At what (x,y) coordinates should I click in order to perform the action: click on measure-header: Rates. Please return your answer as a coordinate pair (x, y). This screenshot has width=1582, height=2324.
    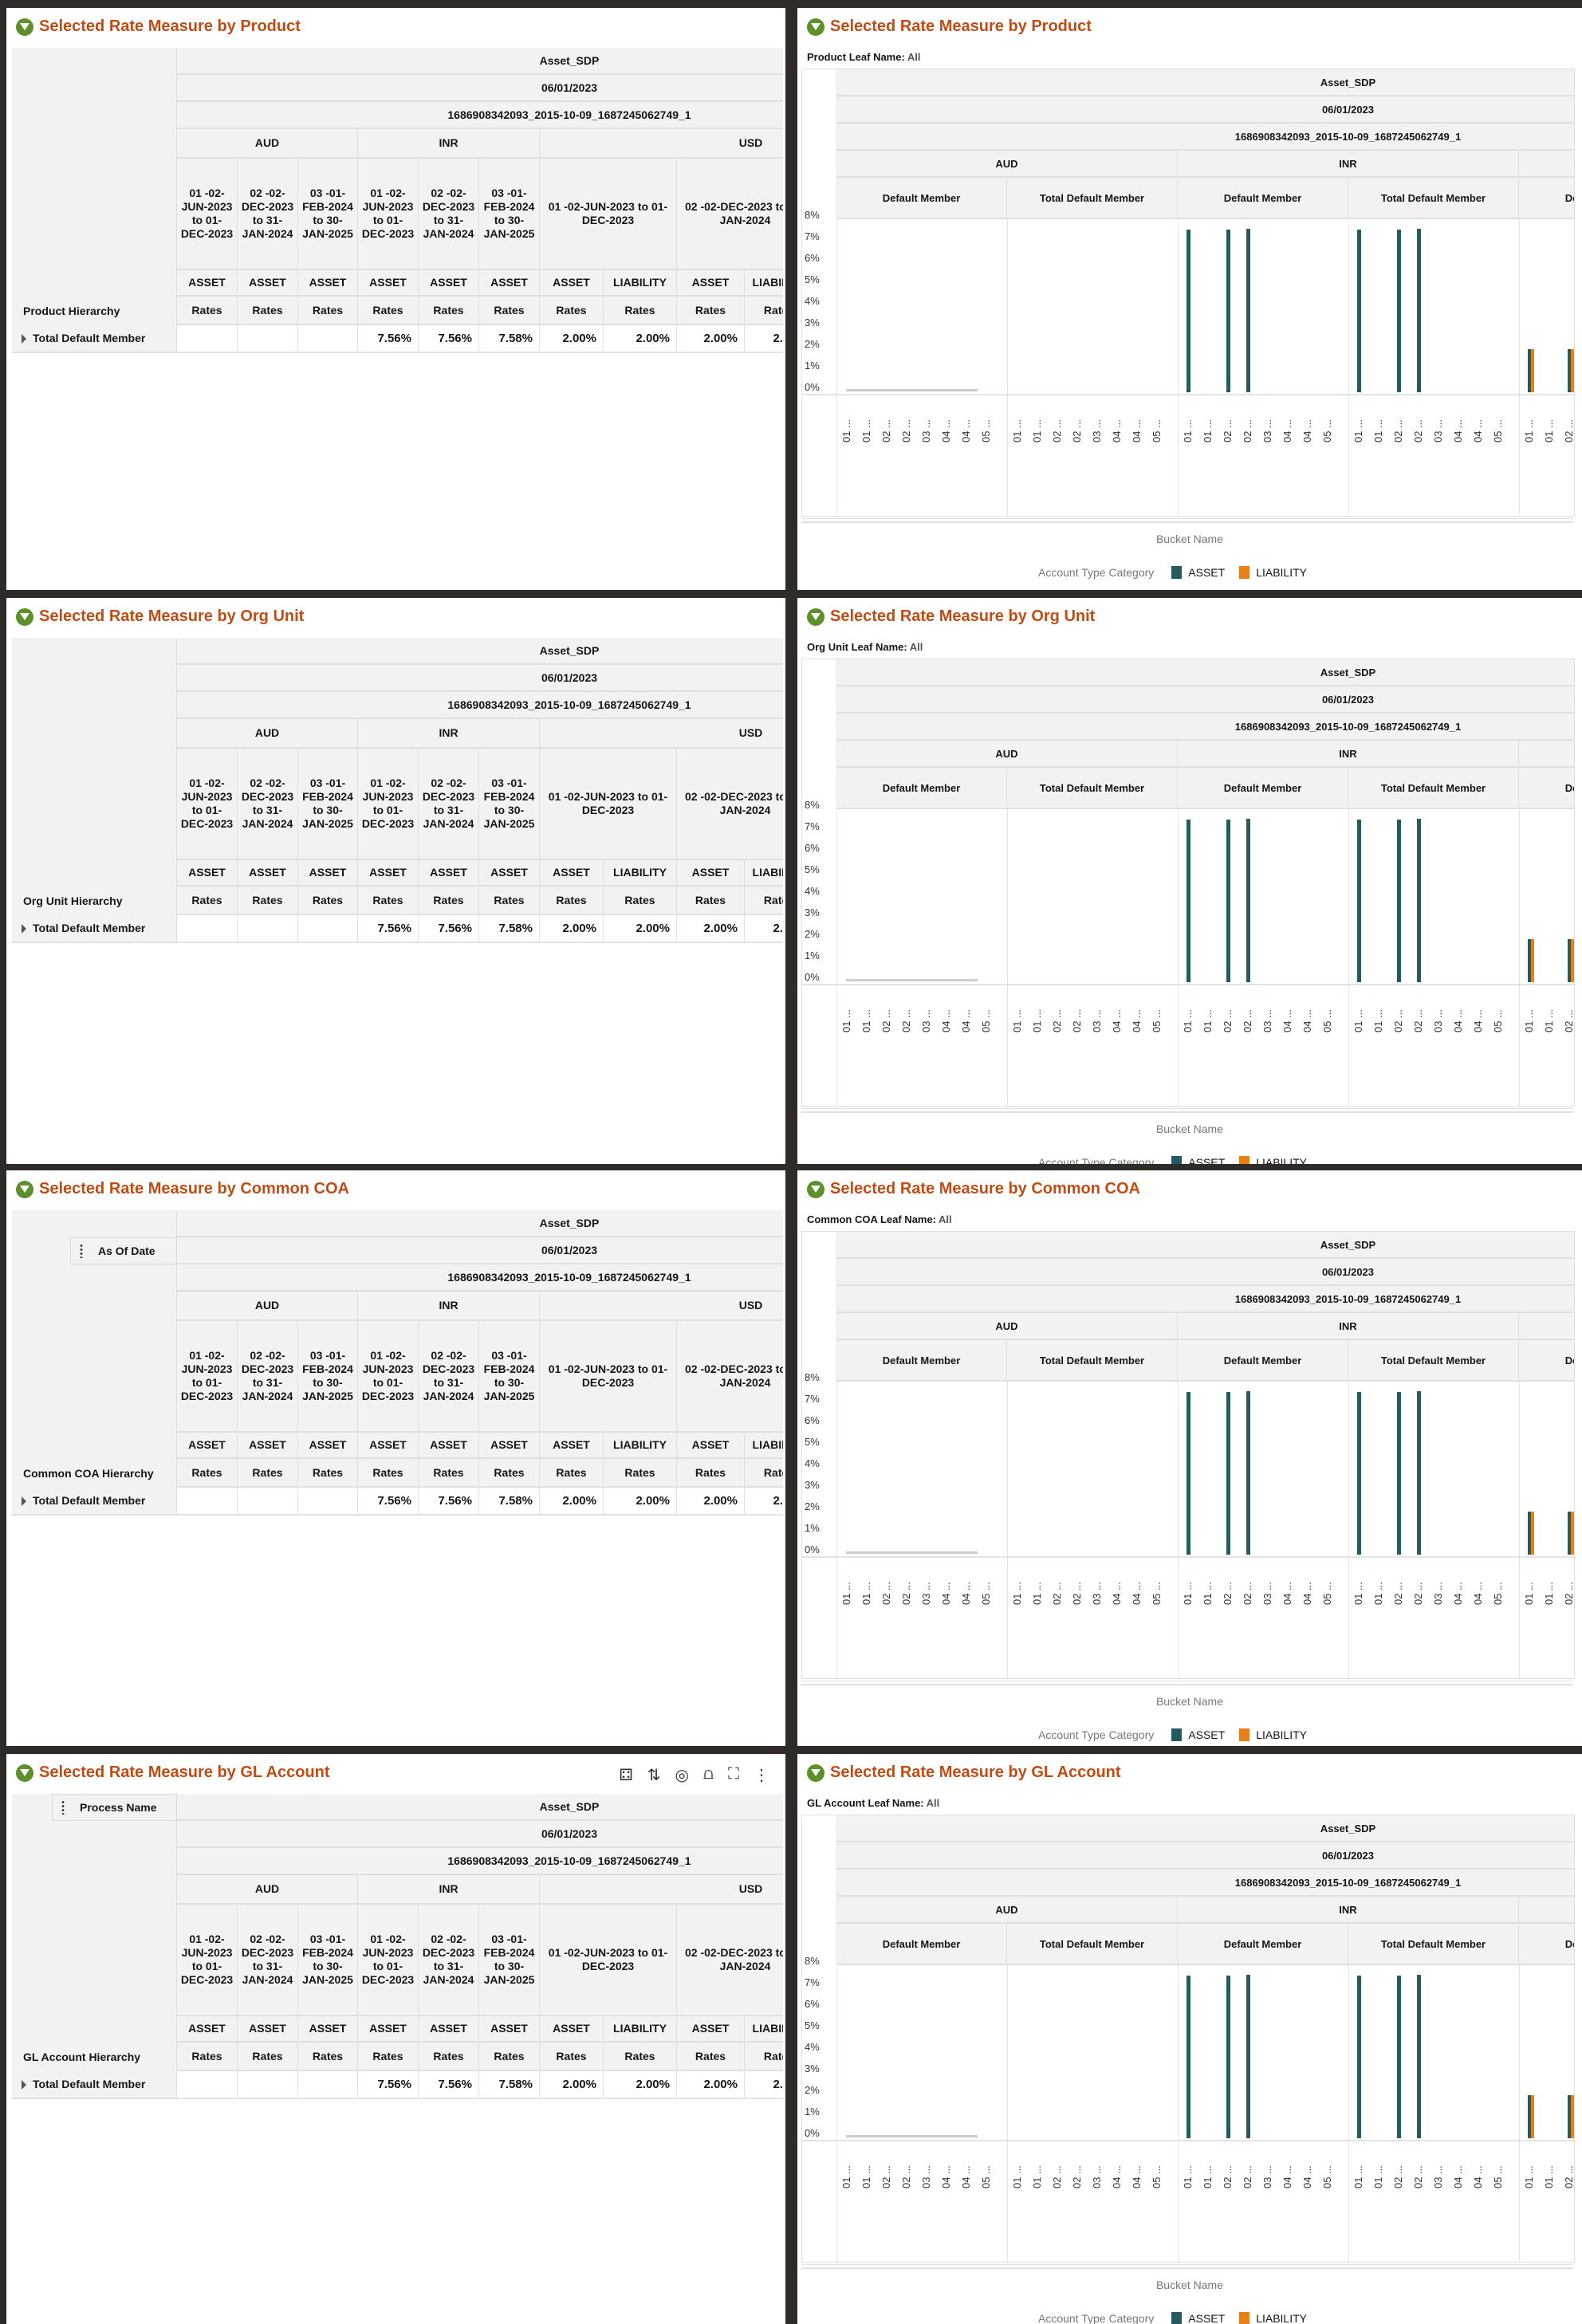
    Looking at the image, I should click on (328, 901).